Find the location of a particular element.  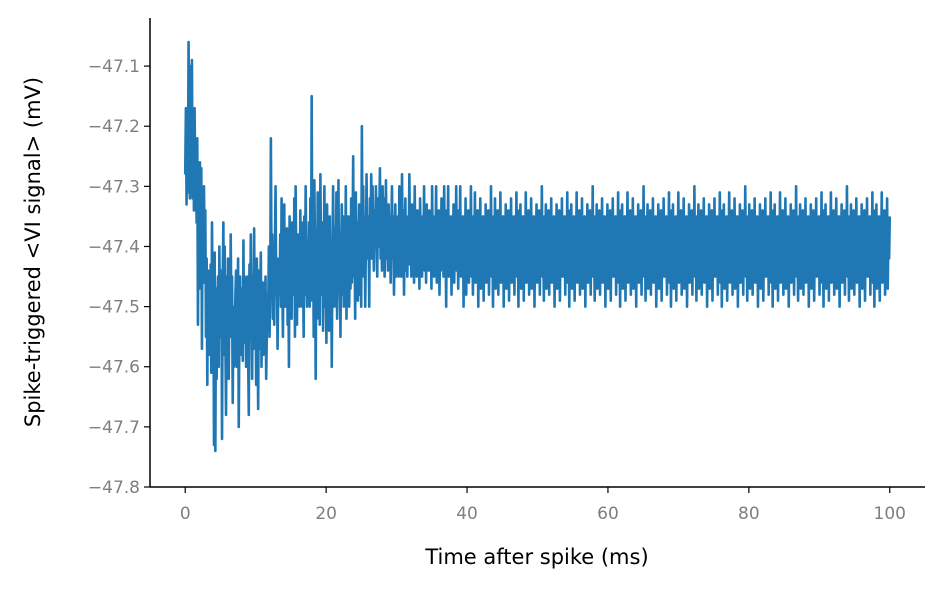

x-tick-label: 80 is located at coordinates (749, 514).